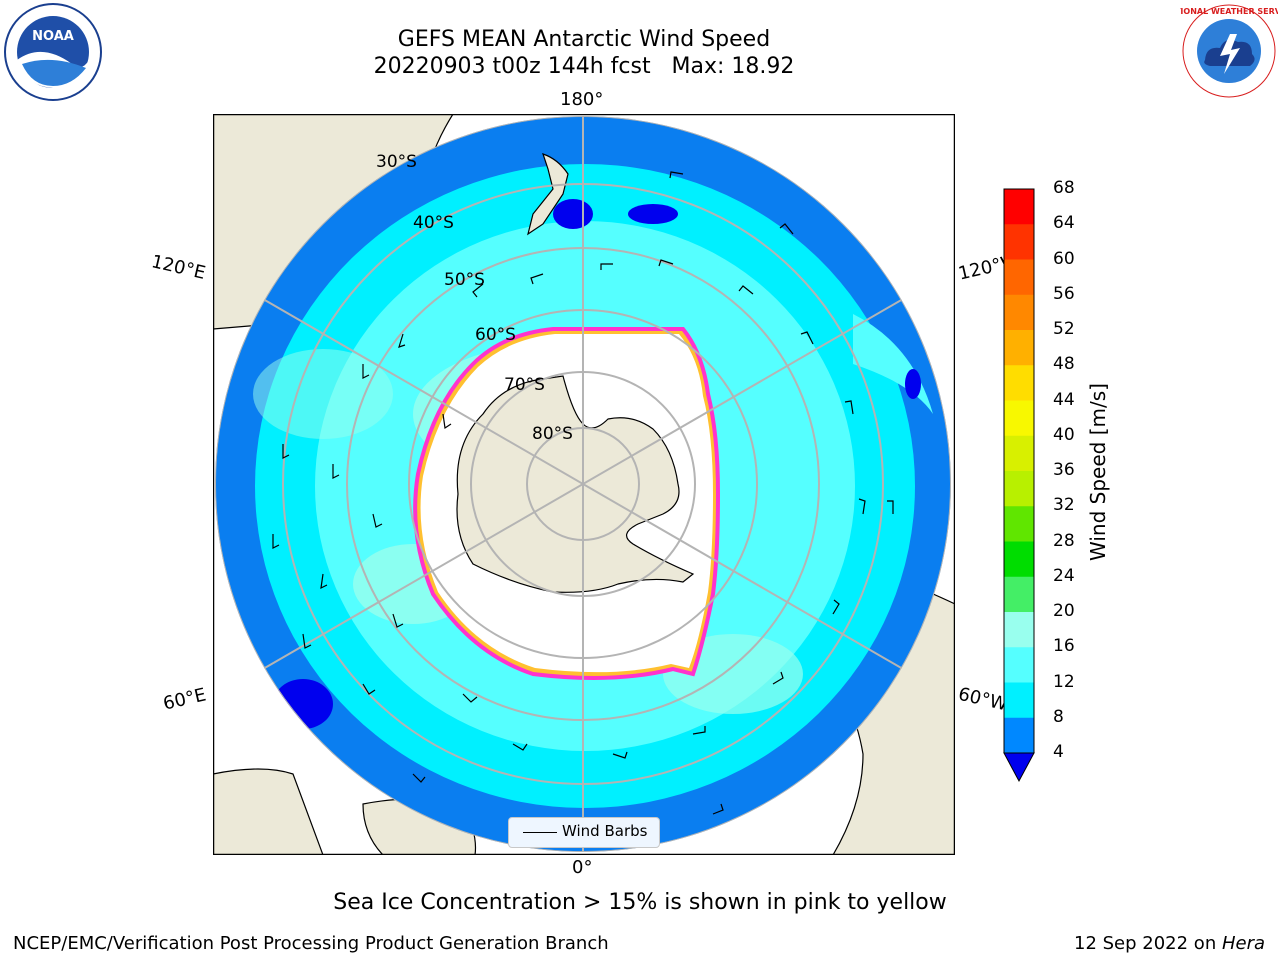 The image size is (1280, 960). I want to click on lat-label-40s: 40°S, so click(433, 223).